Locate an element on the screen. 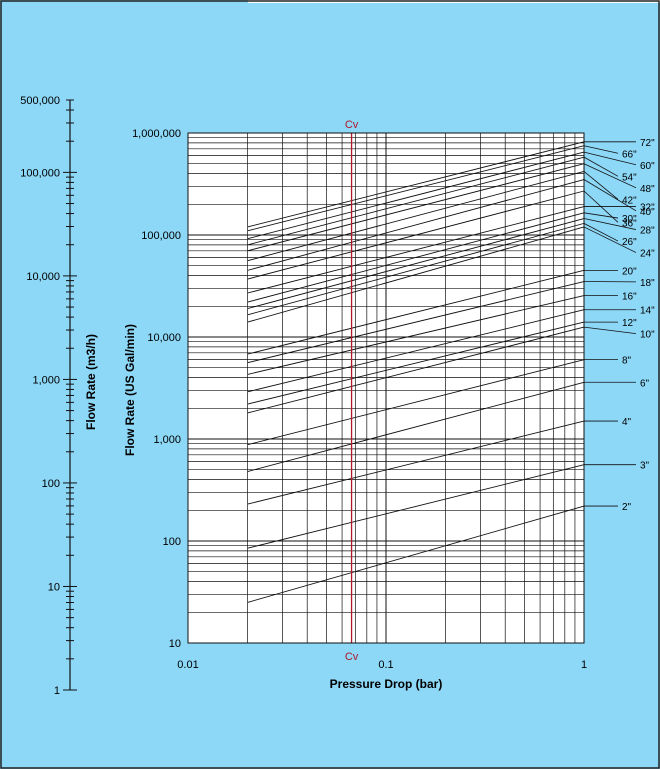 The height and width of the screenshot is (769, 660). y-tick-label: 10,000 is located at coordinates (164, 338).